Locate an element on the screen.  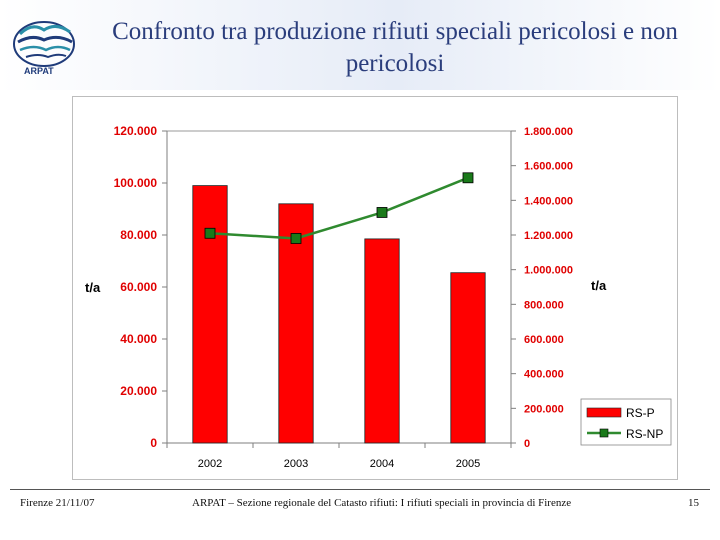
point-rs-np-2003 is located at coordinates (296, 238).